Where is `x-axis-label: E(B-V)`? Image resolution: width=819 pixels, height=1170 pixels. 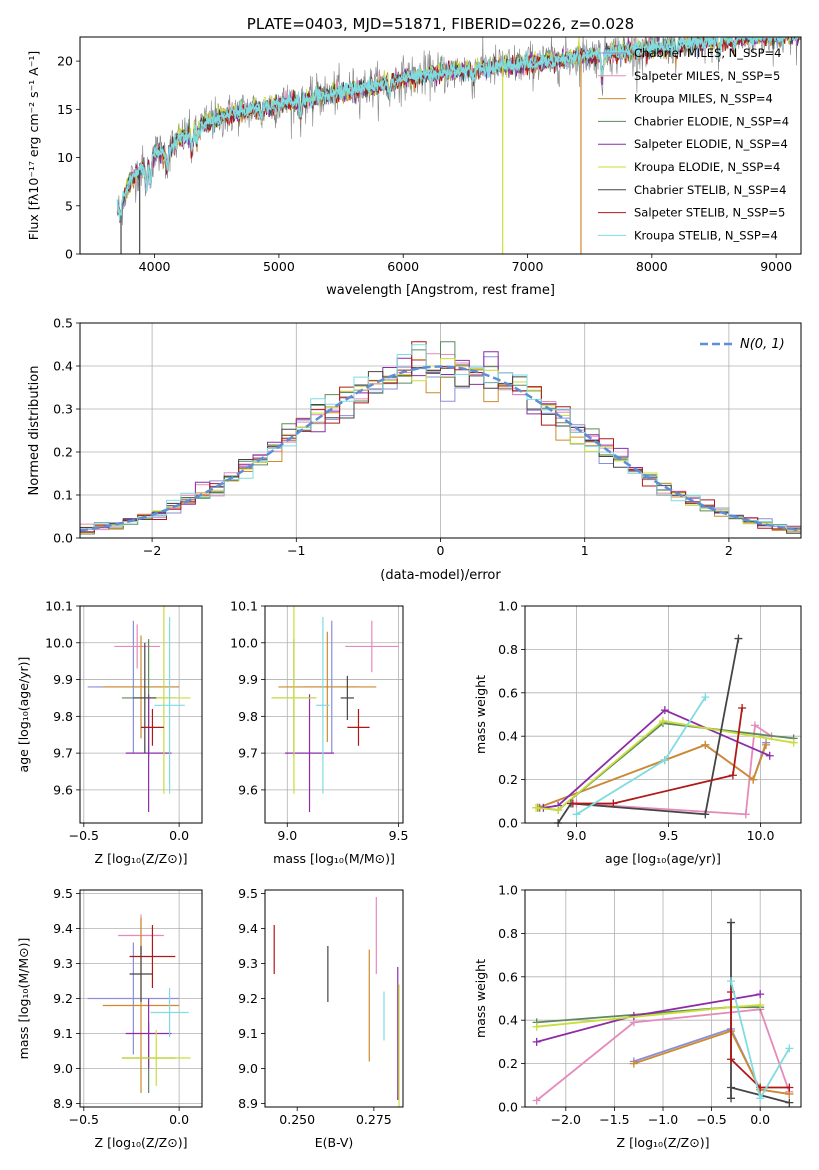 x-axis-label: E(B-V) is located at coordinates (334, 1142).